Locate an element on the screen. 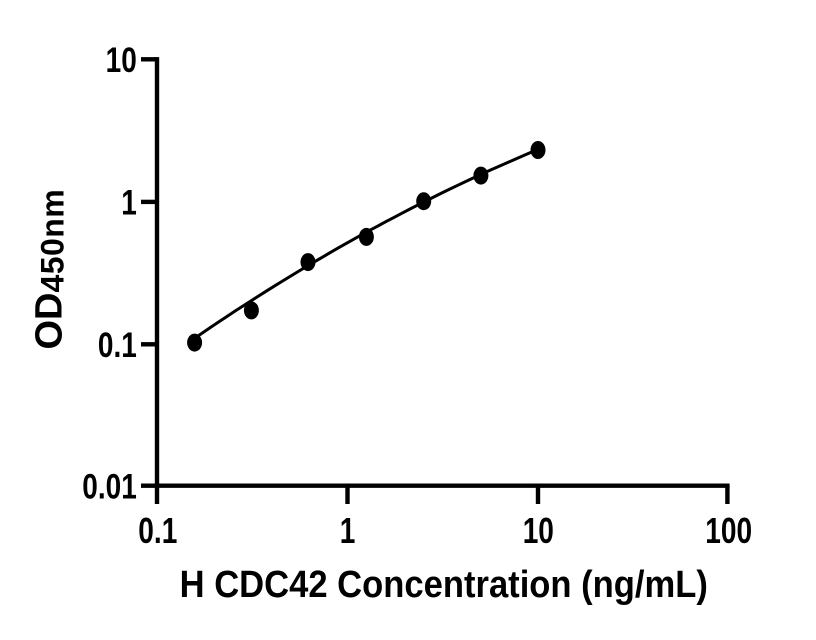  svg-text: 0.01 is located at coordinates (109, 486).